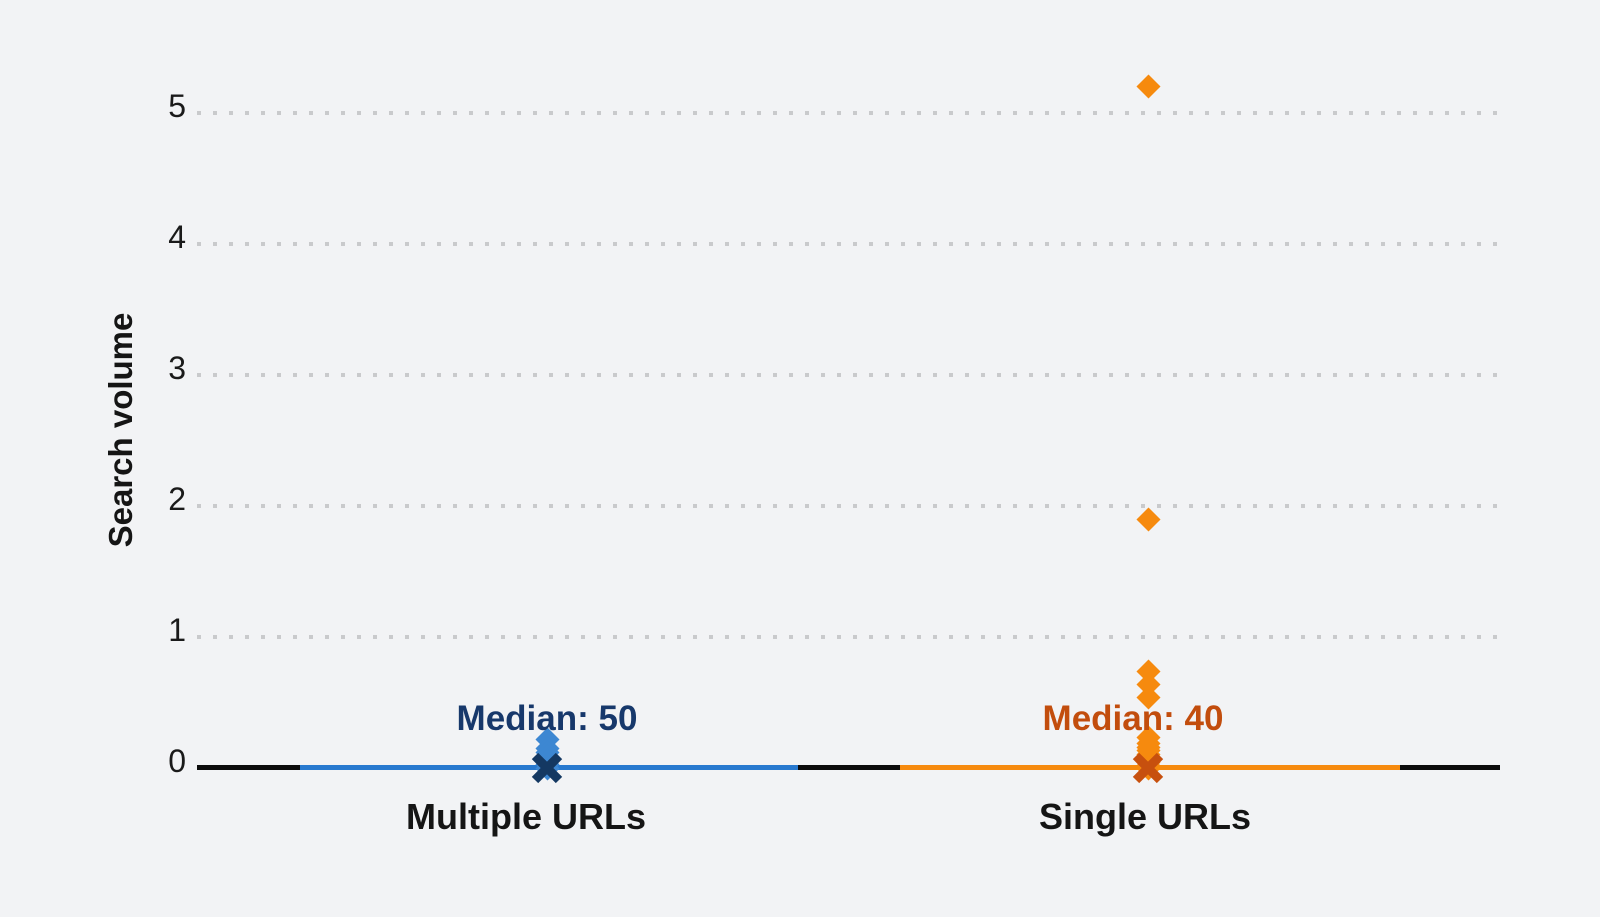 This screenshot has width=1600, height=917. Describe the element at coordinates (177, 106) in the screenshot. I see `y-tick-label: 5` at that location.